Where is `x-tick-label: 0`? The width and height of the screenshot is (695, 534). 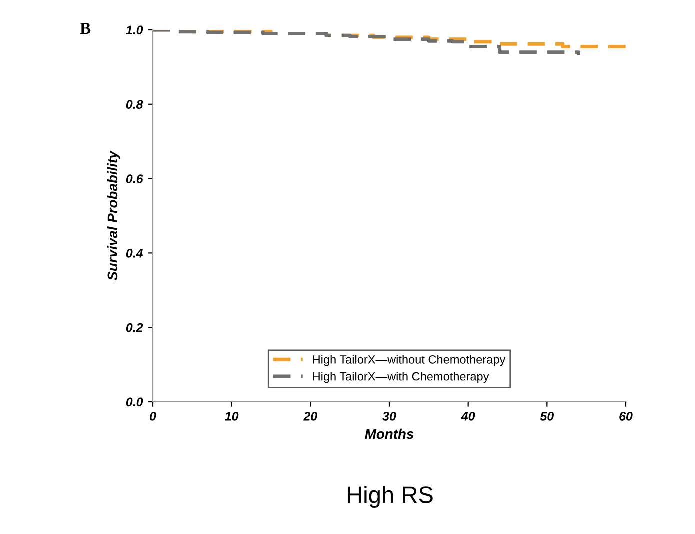 x-tick-label: 0 is located at coordinates (153, 416).